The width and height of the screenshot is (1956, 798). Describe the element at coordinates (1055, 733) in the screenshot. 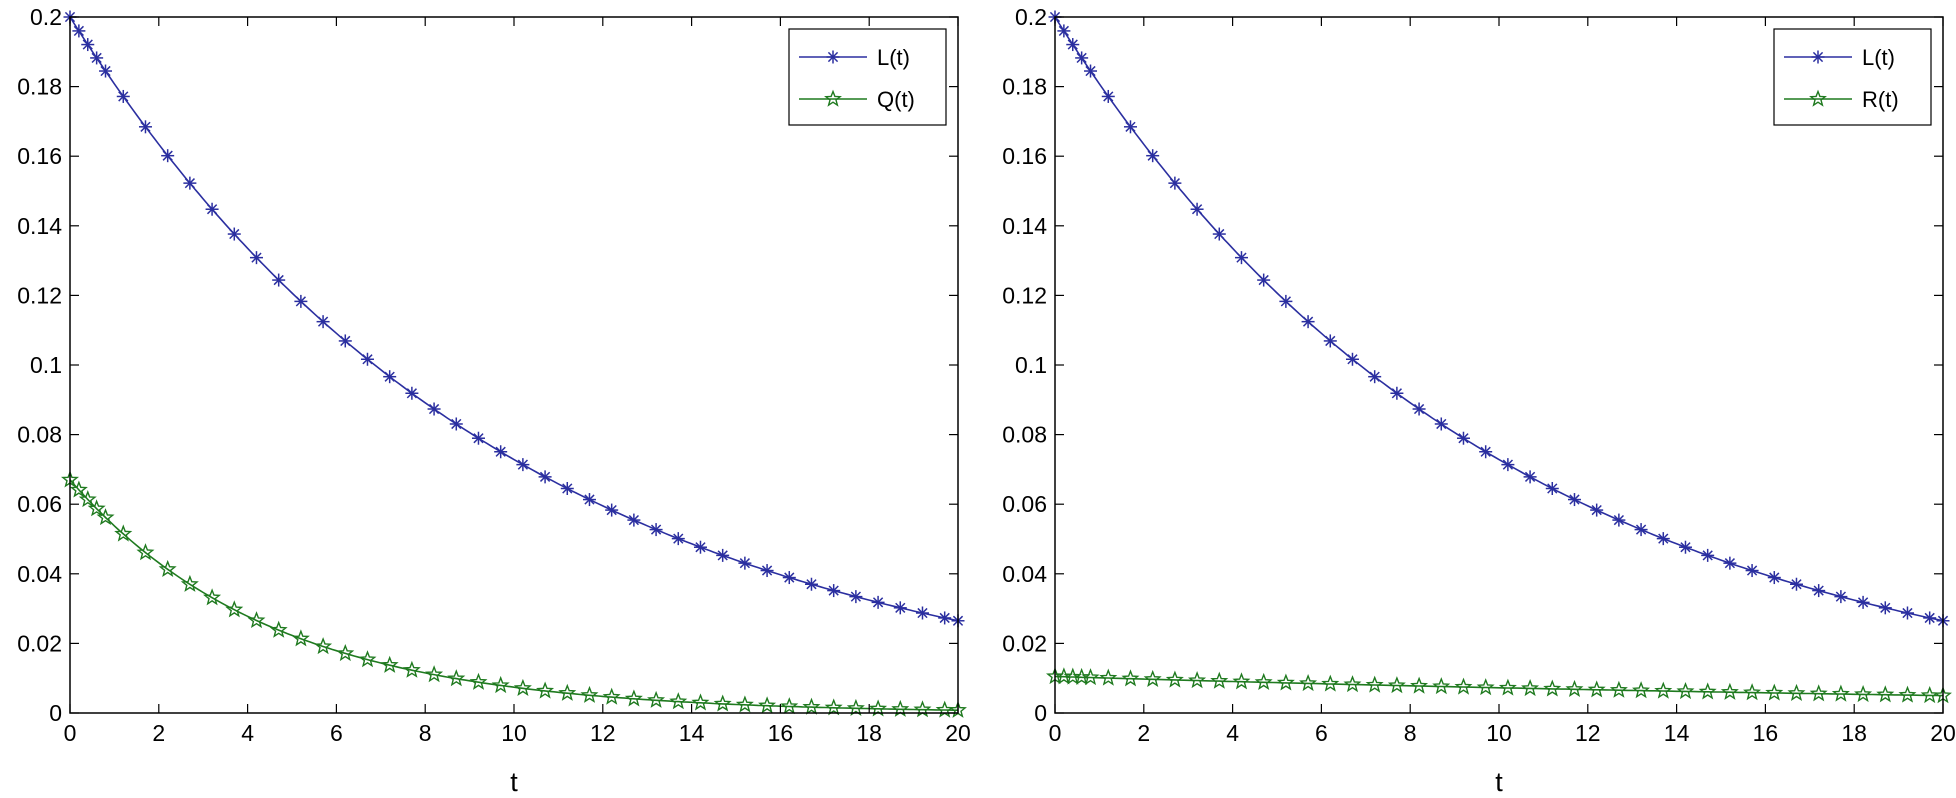

I see `x-tick-label: 0` at that location.